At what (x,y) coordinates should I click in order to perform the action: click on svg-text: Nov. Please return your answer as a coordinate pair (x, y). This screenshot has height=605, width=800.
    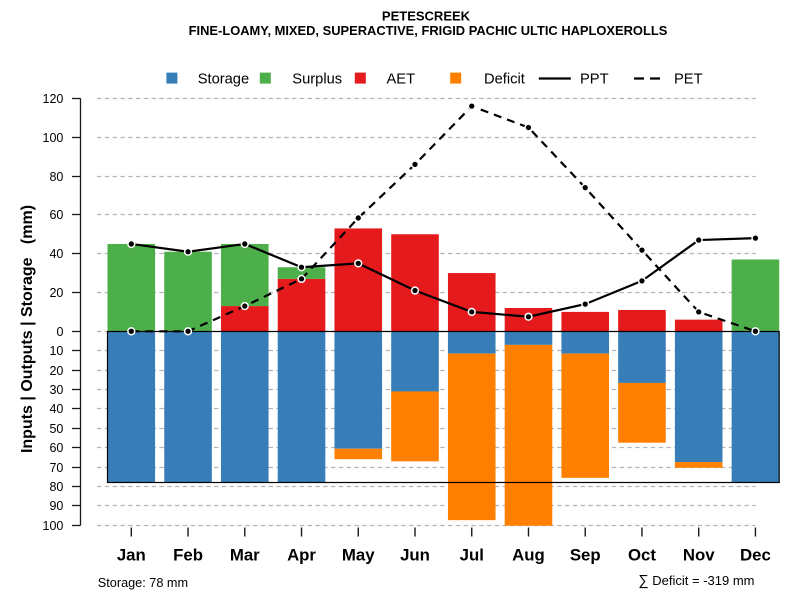
    Looking at the image, I should click on (699, 555).